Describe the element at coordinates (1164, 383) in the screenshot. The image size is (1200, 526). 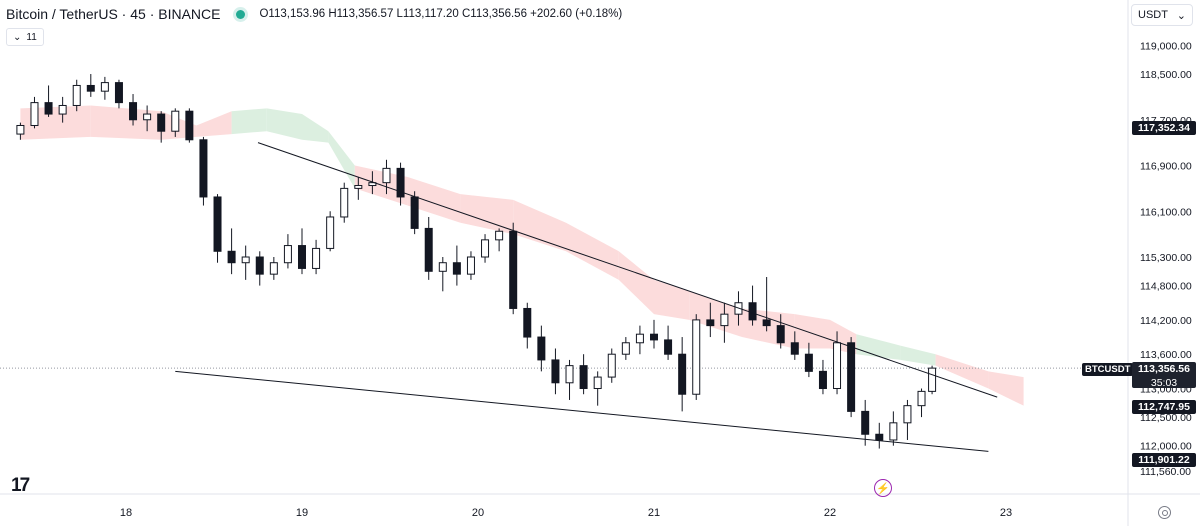
I see `bar-countdown-label: 35:03` at that location.